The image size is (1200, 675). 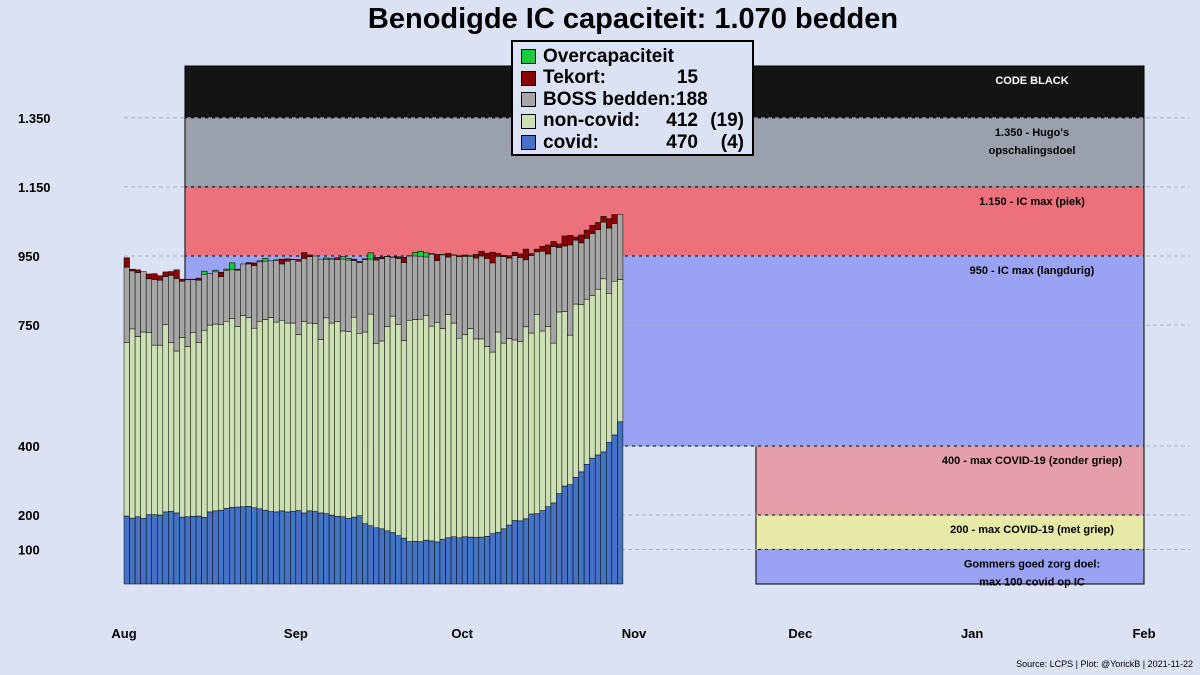 What do you see at coordinates (1143, 633) in the screenshot?
I see `x-tick-label-feb: Feb` at bounding box center [1143, 633].